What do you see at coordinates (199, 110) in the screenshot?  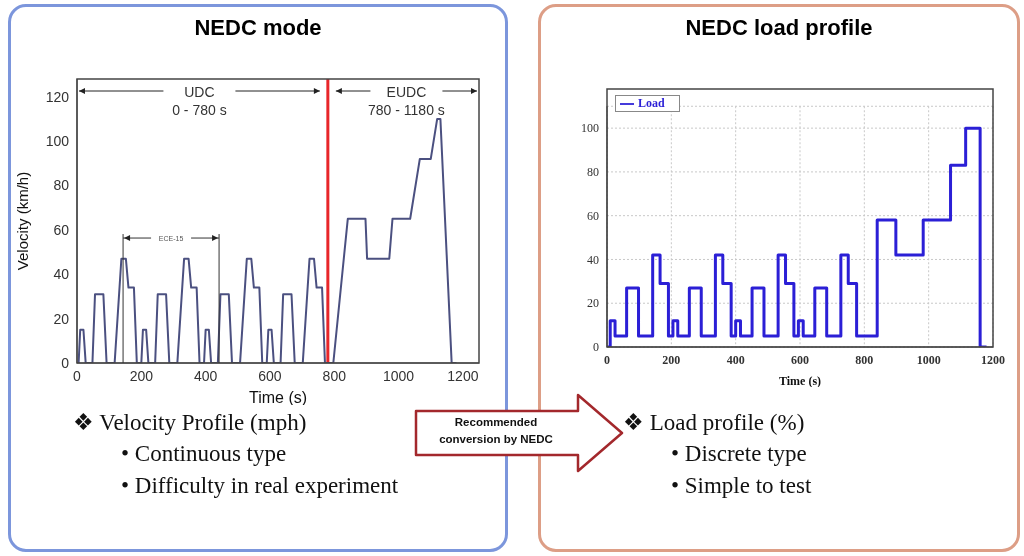 I see `annotation: 0 - 780 s` at bounding box center [199, 110].